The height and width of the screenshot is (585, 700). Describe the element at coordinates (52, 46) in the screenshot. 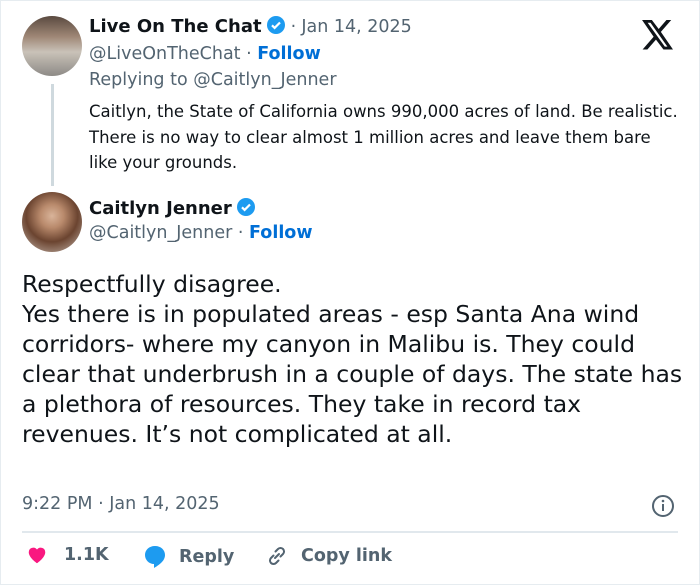

I see `avatar-live-on-the-chat` at that location.